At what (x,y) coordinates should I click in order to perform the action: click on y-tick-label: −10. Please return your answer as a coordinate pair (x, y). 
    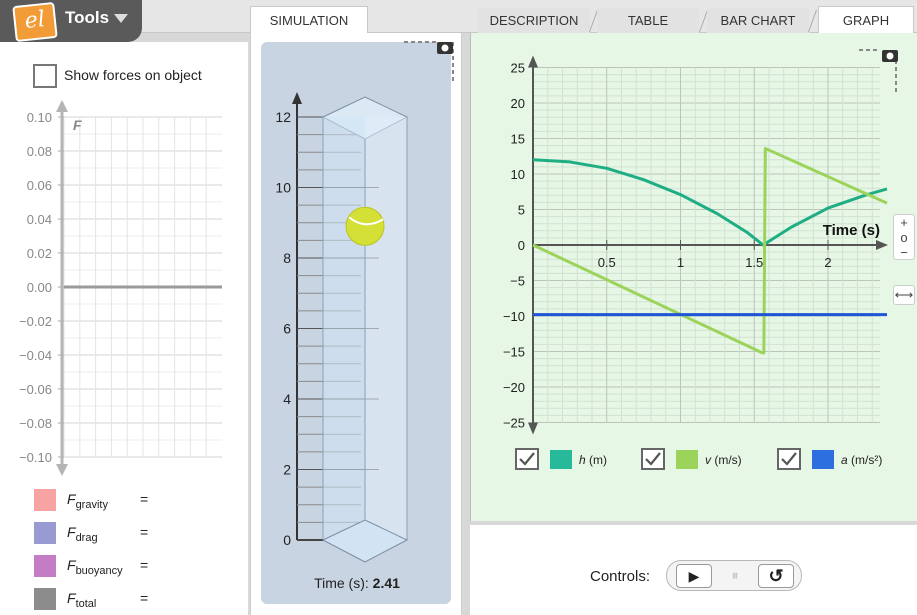
    Looking at the image, I should click on (514, 316).